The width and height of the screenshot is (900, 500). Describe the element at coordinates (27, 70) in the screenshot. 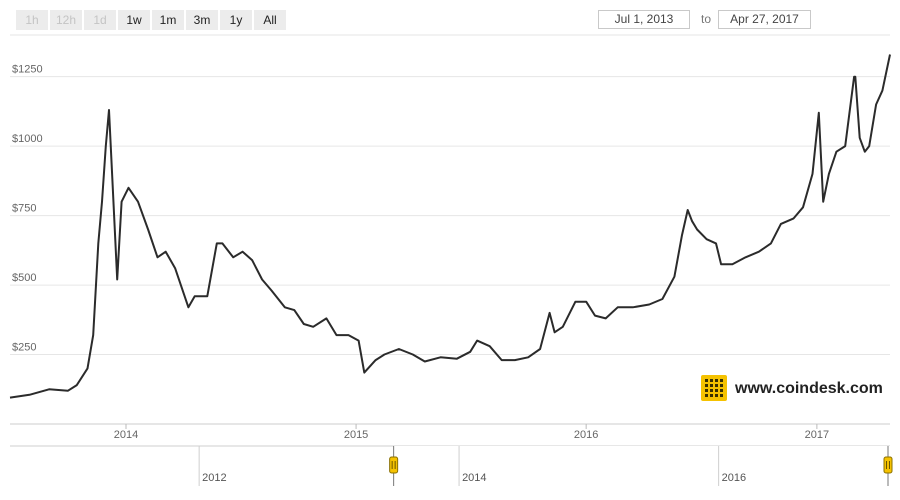

I see `y-tick-label: $1250` at that location.